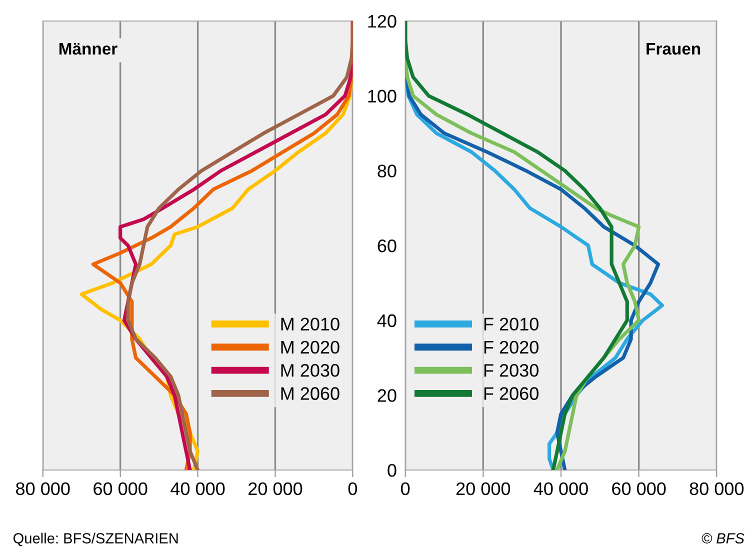 This screenshot has height=553, width=752. What do you see at coordinates (95, 539) in the screenshot?
I see `source-note: Quelle: BFS/SZENARIEN` at bounding box center [95, 539].